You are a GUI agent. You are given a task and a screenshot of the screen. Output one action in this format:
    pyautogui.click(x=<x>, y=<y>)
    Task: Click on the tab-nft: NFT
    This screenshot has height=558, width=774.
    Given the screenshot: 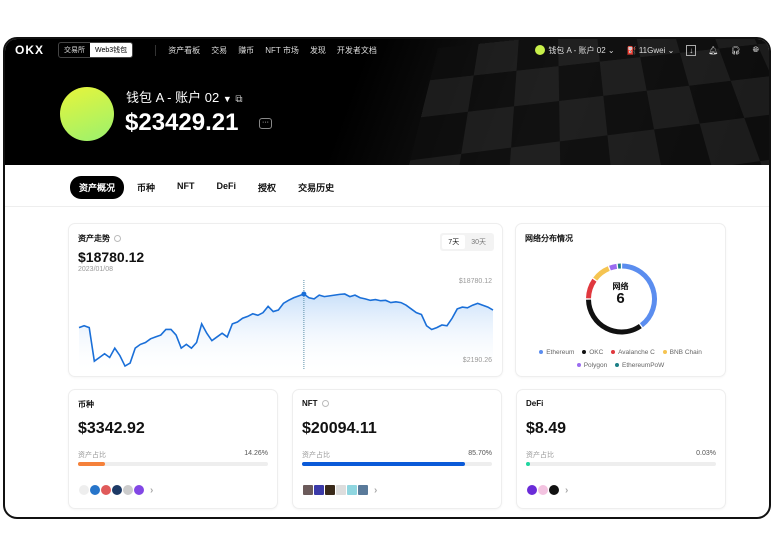 What is the action you would take?
    pyautogui.click(x=186, y=186)
    